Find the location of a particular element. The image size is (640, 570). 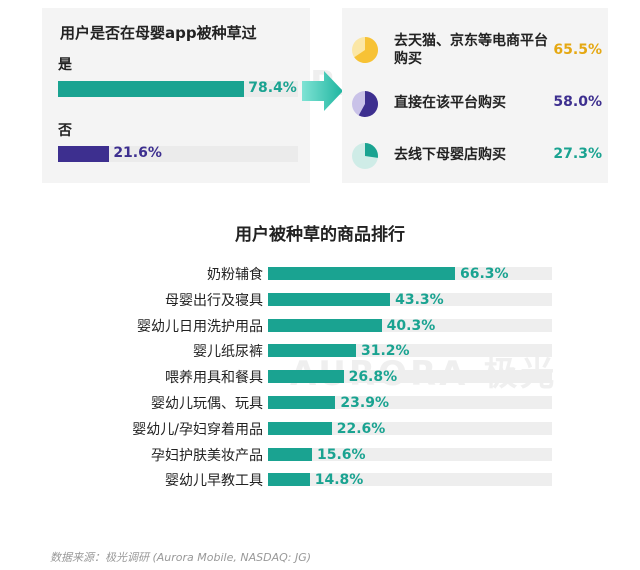

yes-bar is located at coordinates (151, 89).